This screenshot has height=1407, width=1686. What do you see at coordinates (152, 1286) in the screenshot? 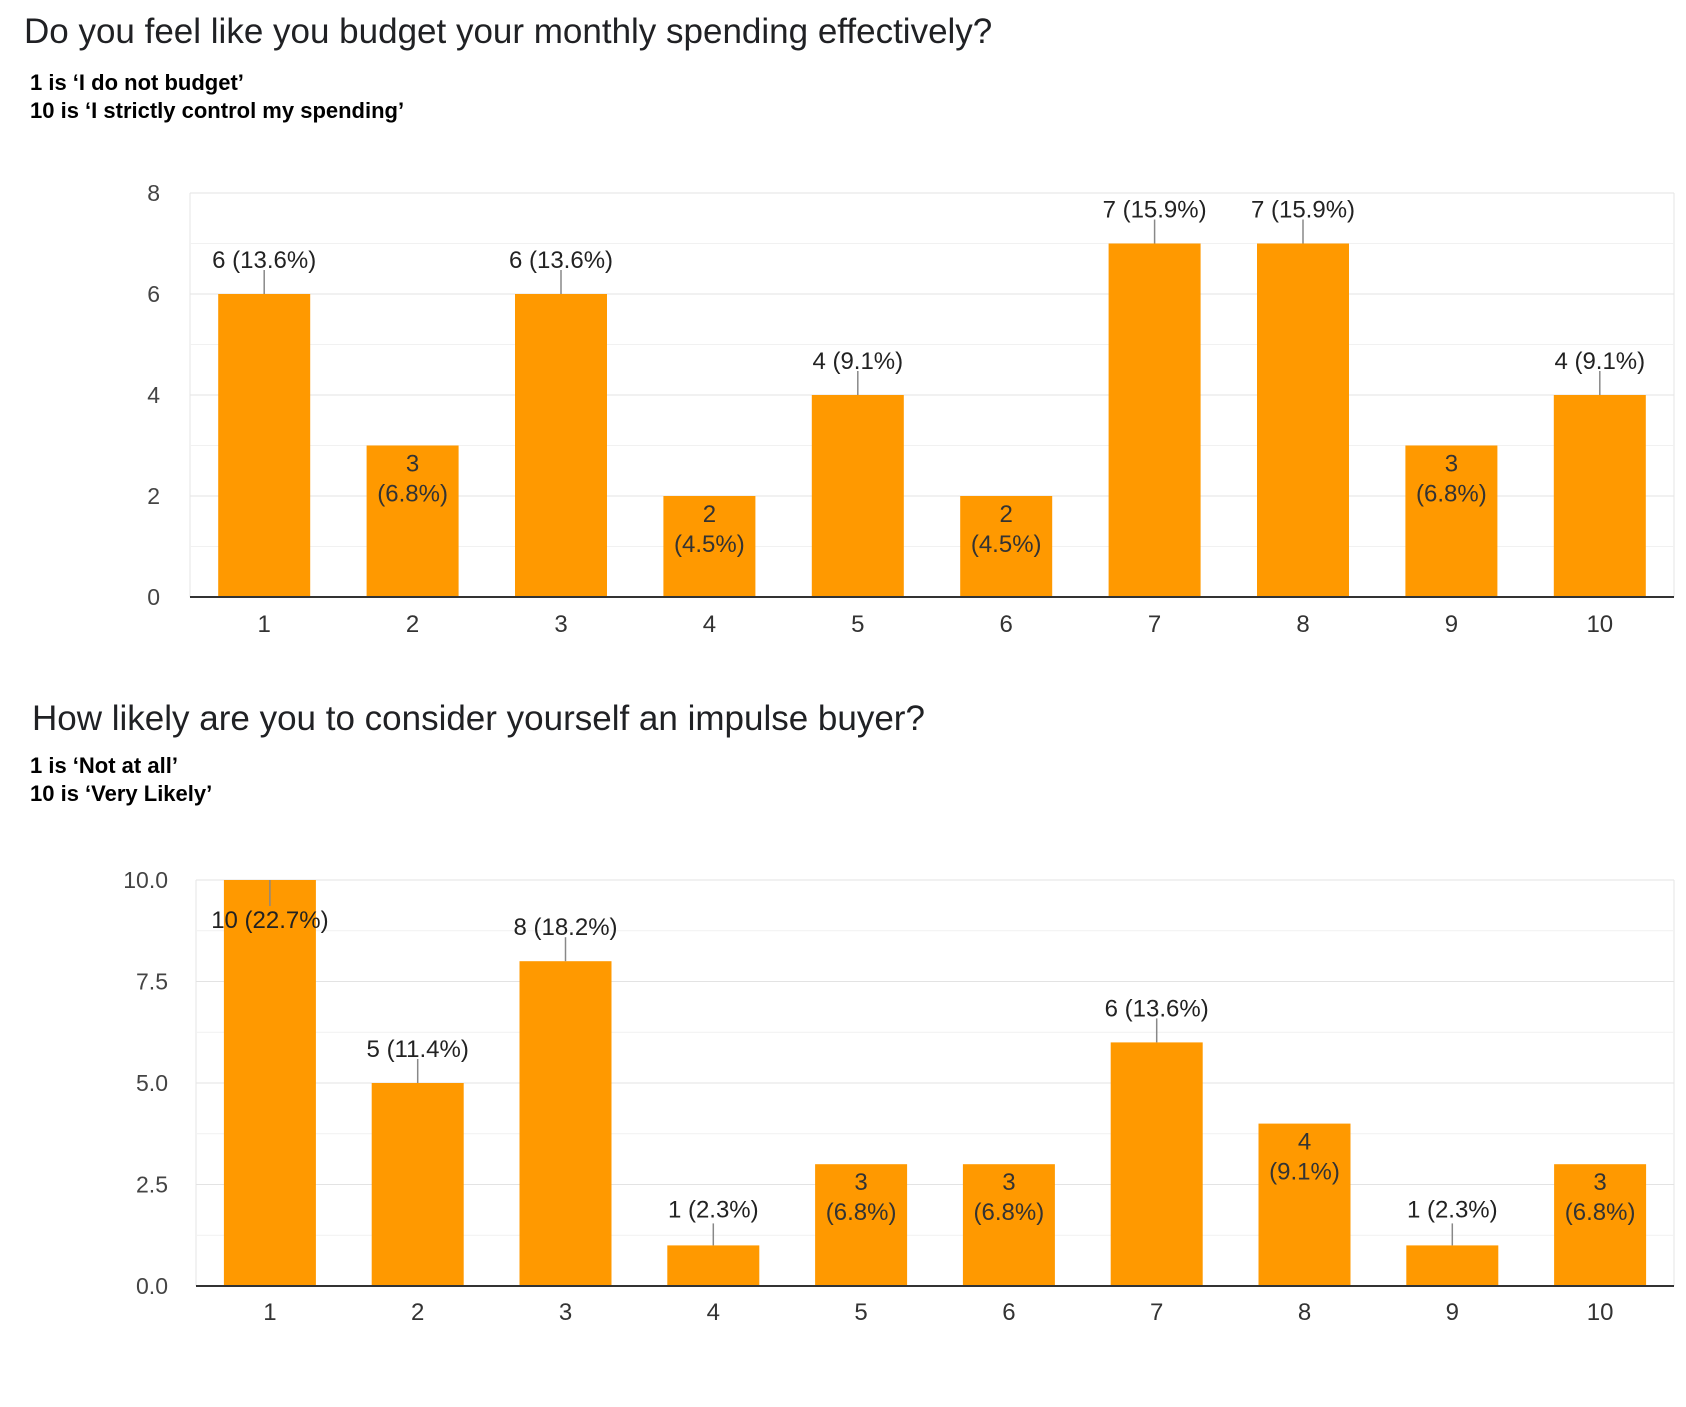
I see `y-tick-label: 0.0` at bounding box center [152, 1286].